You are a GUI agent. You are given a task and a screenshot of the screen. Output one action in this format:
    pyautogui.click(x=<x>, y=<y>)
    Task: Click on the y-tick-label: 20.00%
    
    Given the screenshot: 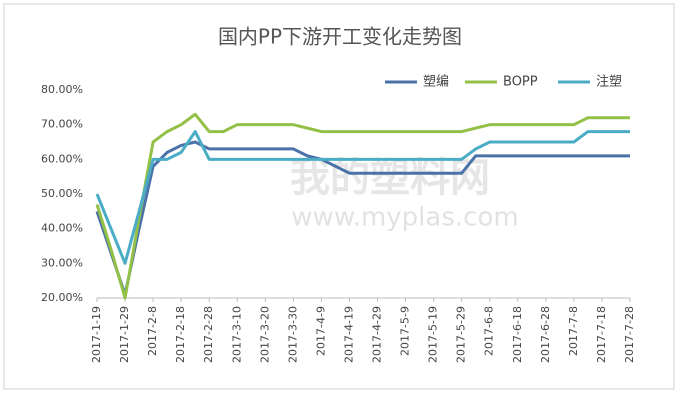 What is the action you would take?
    pyautogui.click(x=62, y=297)
    